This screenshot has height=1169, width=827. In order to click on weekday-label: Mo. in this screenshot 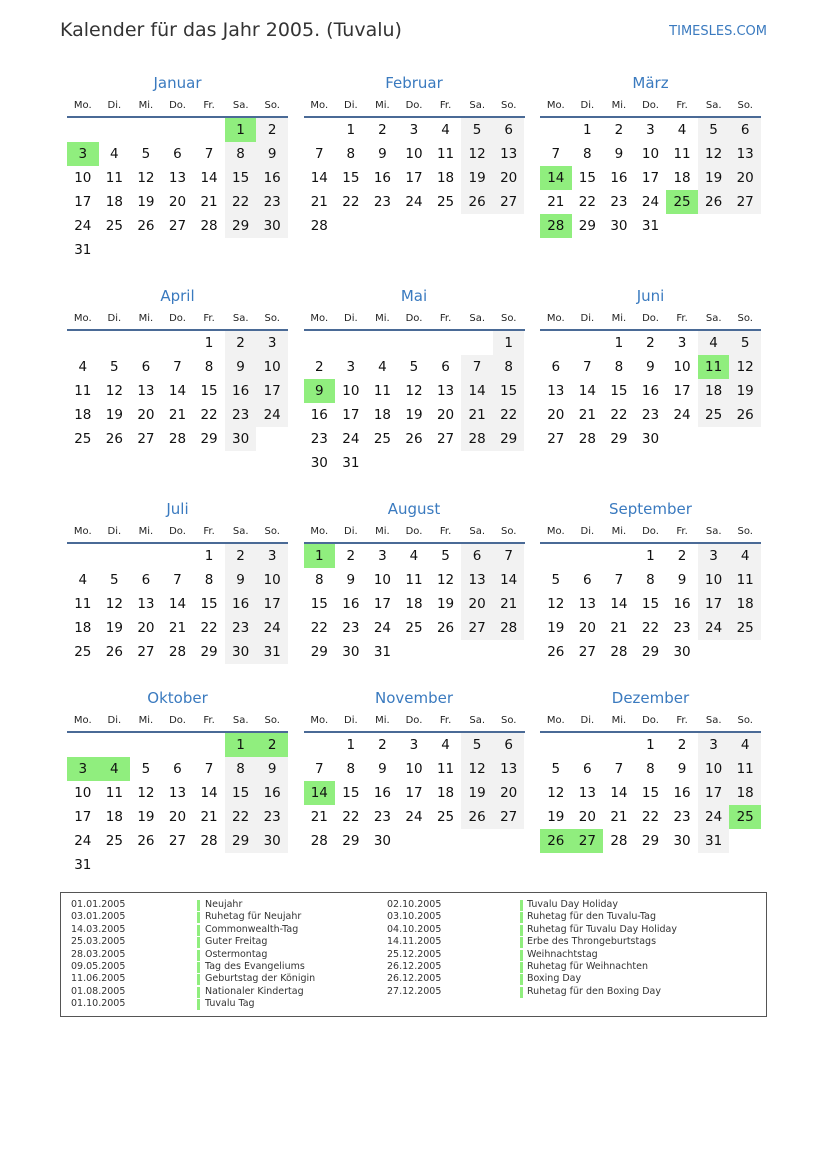, I will do `click(82, 531)`.